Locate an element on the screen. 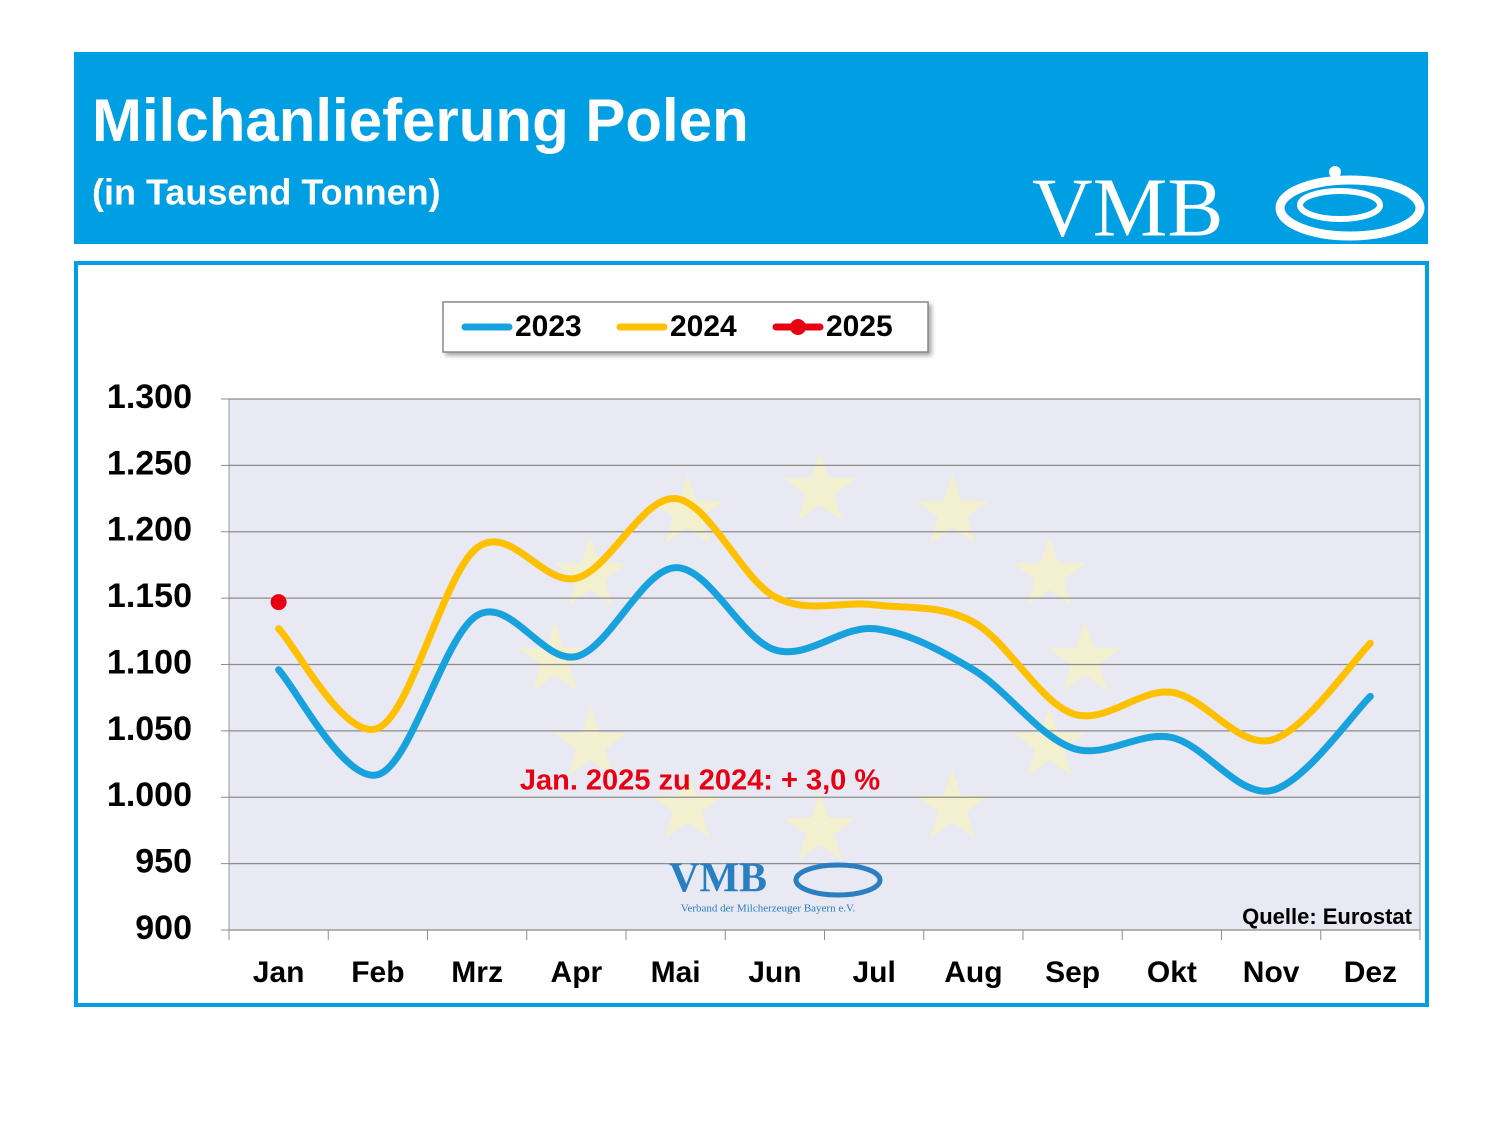 This screenshot has height=1125, width=1500. x-tick-label: Jul is located at coordinates (873, 972).